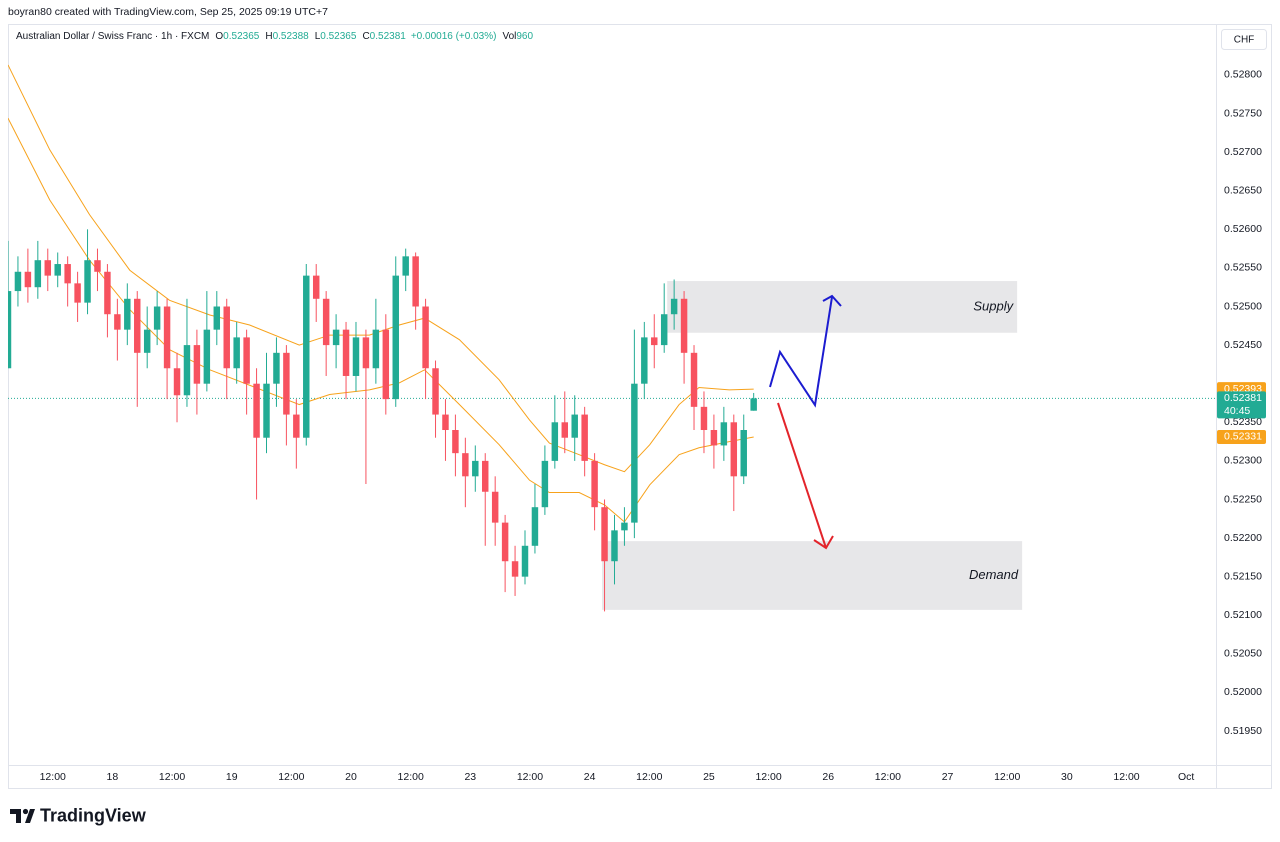  Describe the element at coordinates (1243, 268) in the screenshot. I see `y-tick-label: 0.52550` at that location.